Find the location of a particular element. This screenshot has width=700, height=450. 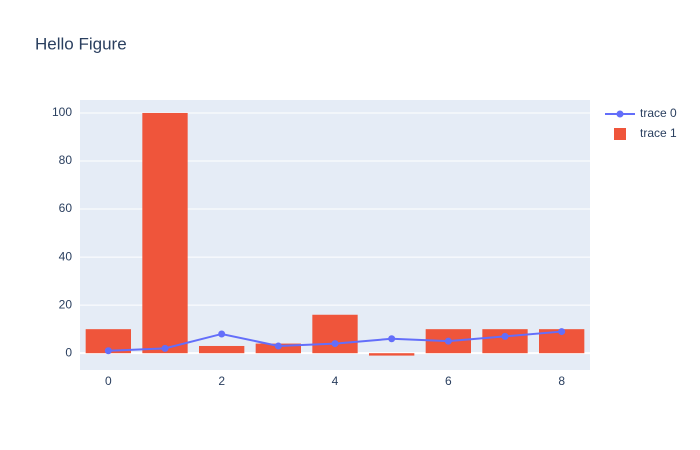

legend-label: trace 0 is located at coordinates (658, 113).